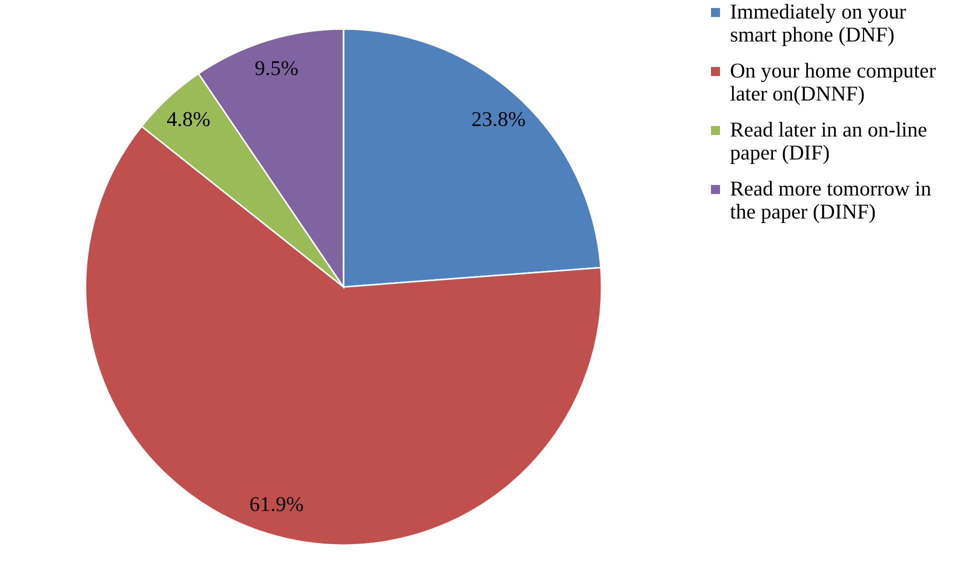 The image size is (956, 578). What do you see at coordinates (188, 118) in the screenshot?
I see `data-label: 4.8%` at bounding box center [188, 118].